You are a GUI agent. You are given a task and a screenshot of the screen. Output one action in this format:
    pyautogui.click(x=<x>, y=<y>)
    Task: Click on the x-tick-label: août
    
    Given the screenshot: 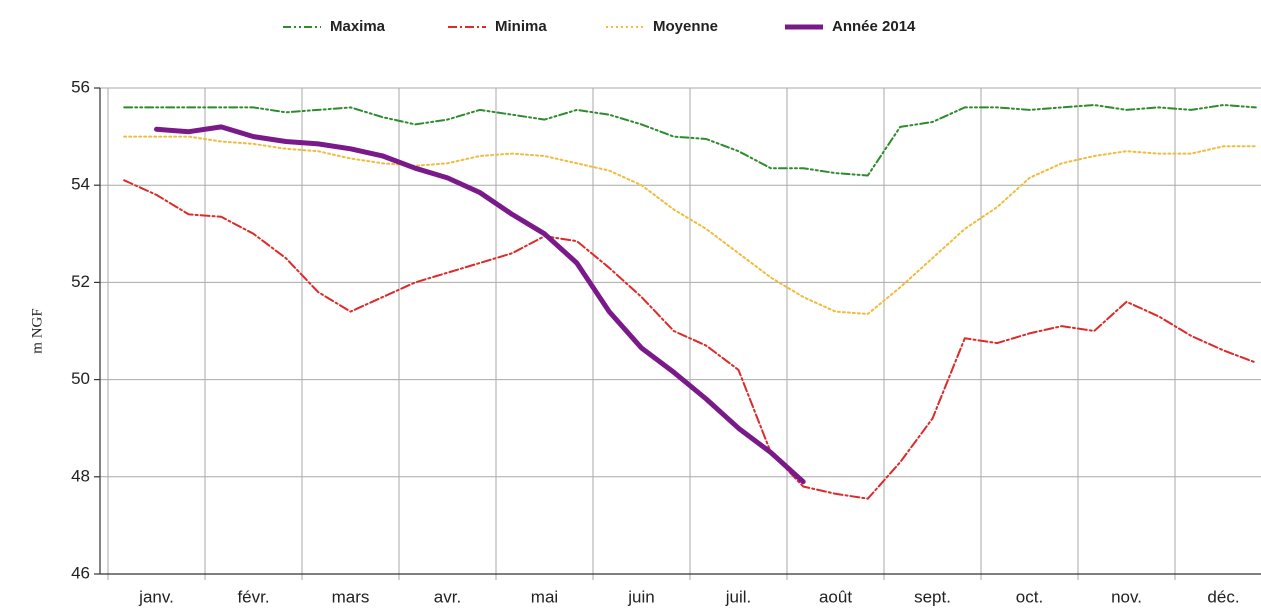 What is the action you would take?
    pyautogui.click(x=835, y=596)
    